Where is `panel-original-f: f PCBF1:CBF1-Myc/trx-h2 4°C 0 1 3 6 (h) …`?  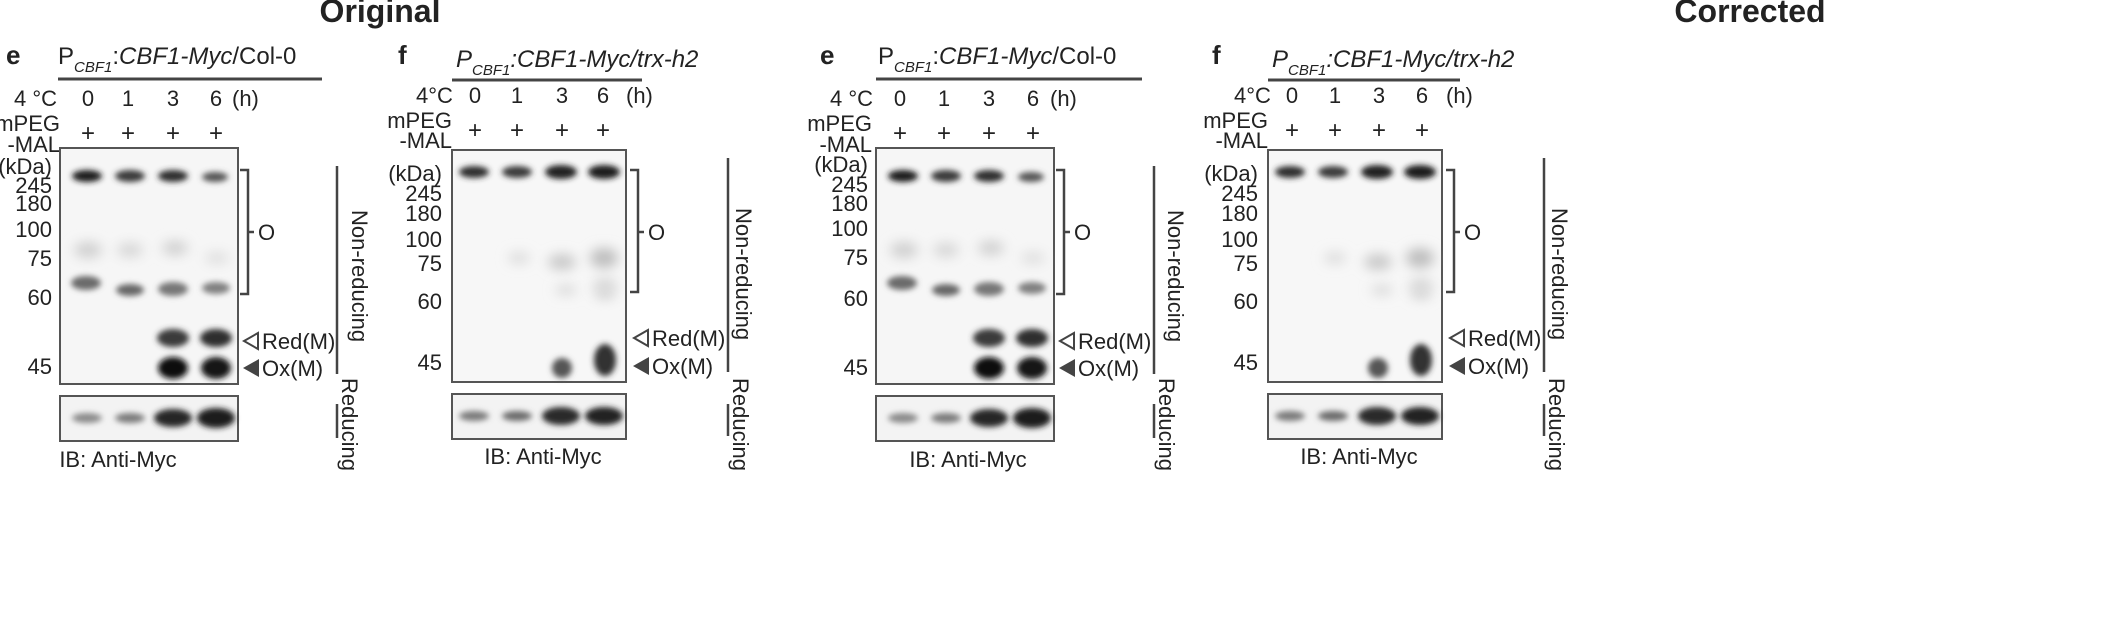
panel-original-f: f PCBF1:CBF1-Myc/trx-h2 4°C 0 1 3 6 (h) … is located at coordinates (571, 255).